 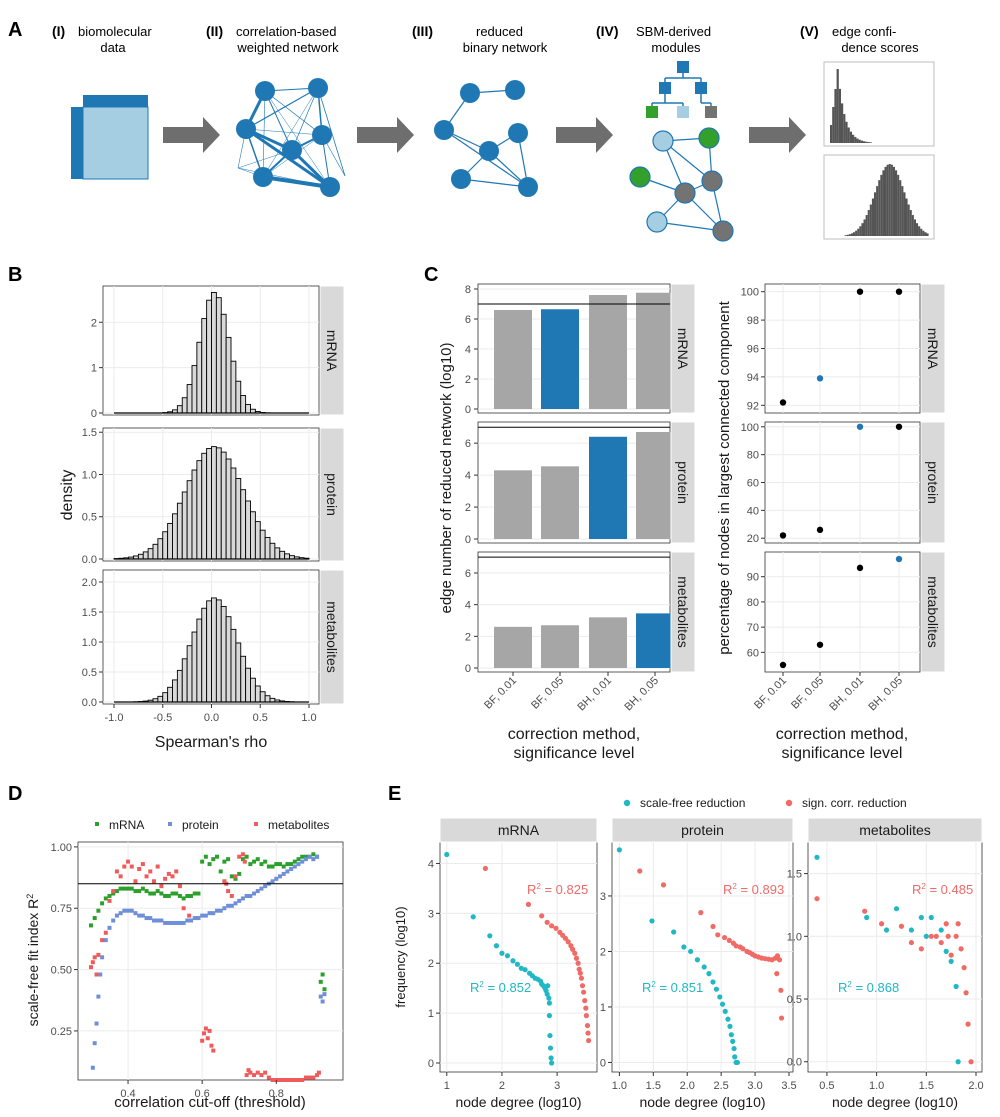 I want to click on facet-label: metabolites, so click(x=933, y=612).